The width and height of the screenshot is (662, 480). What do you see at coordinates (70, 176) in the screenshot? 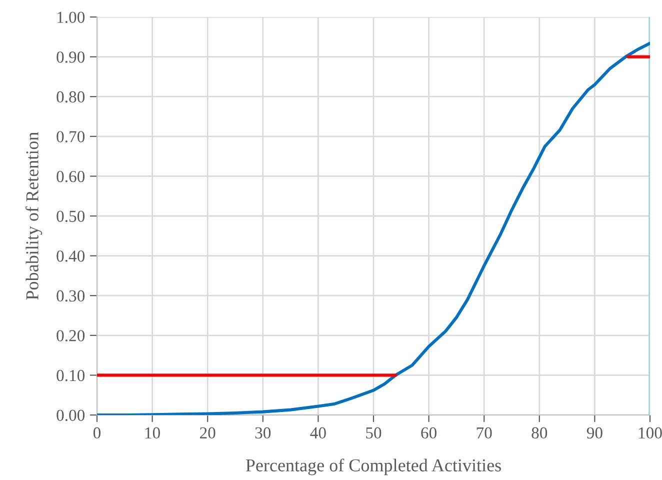
I see `y-tick-label: 0.60` at bounding box center [70, 176].